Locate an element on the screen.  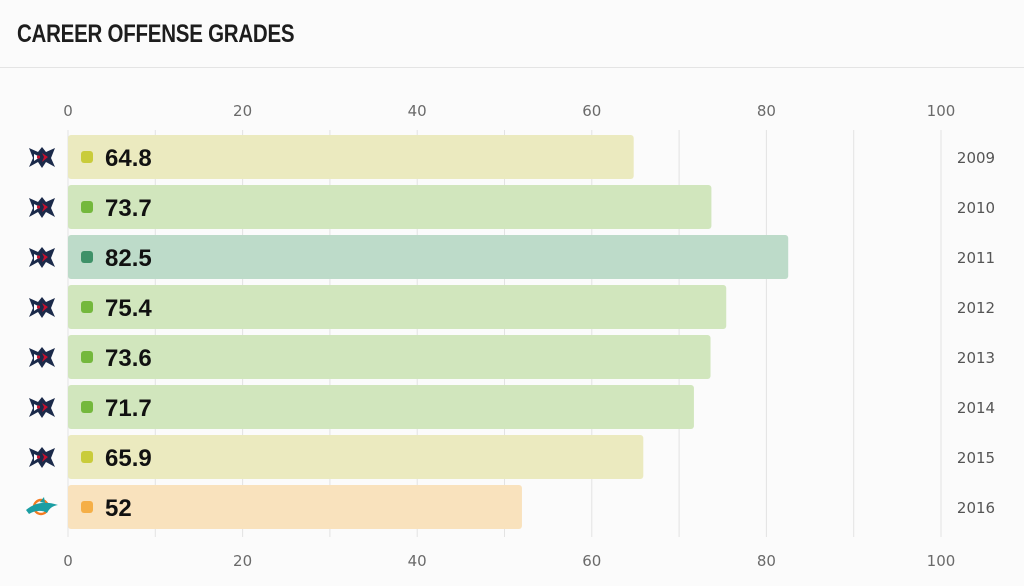
x-tick-label-top: 0 is located at coordinates (68, 111).